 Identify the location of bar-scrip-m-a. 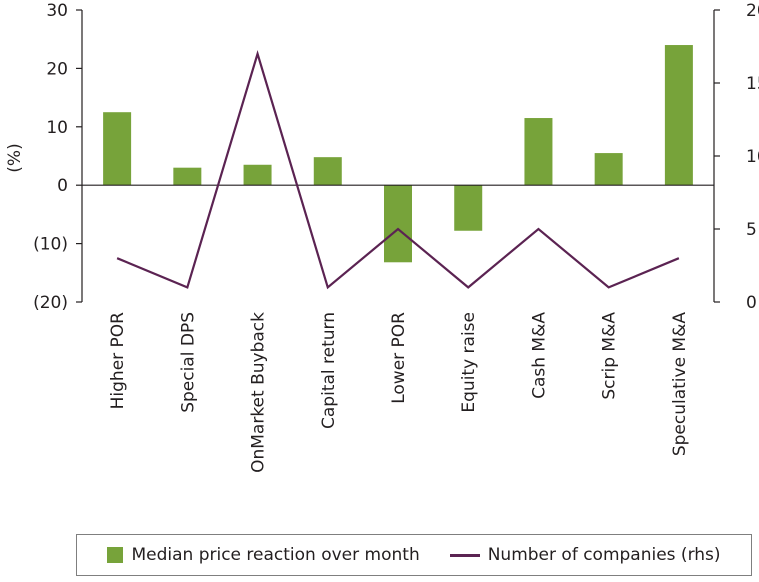
(608, 169).